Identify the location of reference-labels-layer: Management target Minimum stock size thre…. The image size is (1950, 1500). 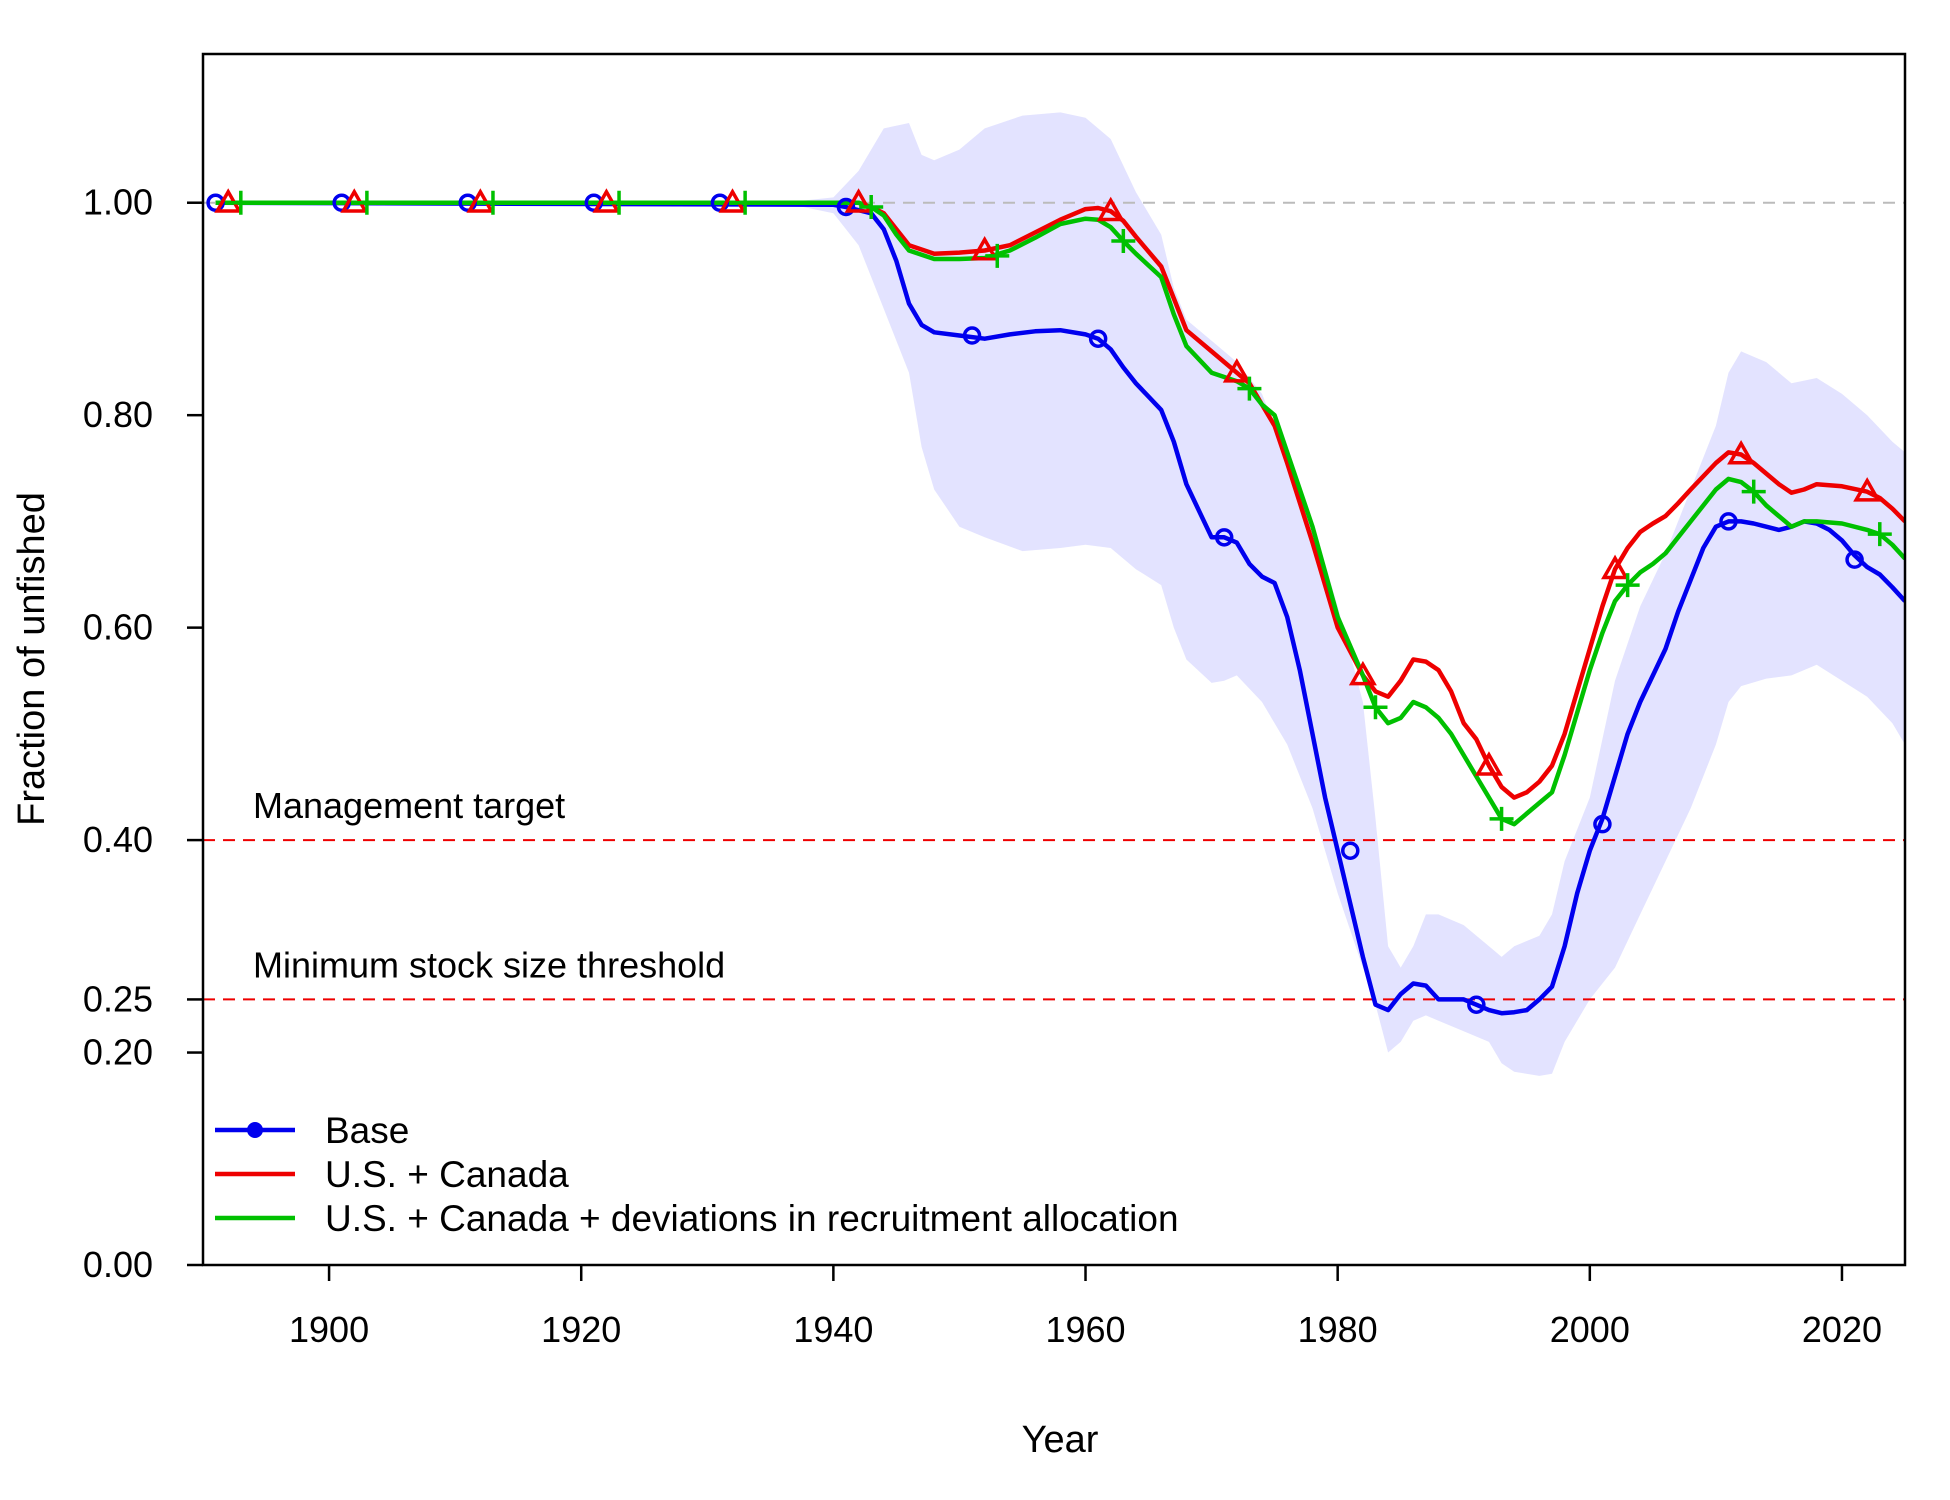
(489, 885).